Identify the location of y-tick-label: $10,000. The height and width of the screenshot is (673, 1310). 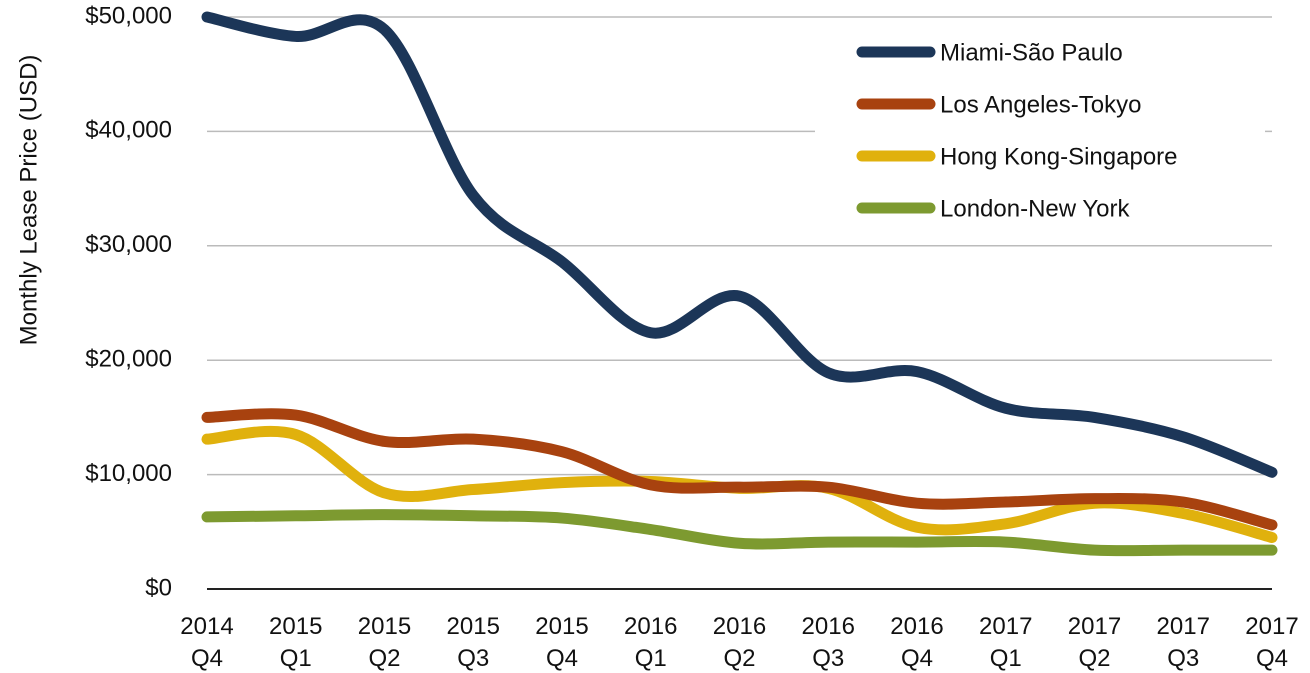
(128, 473).